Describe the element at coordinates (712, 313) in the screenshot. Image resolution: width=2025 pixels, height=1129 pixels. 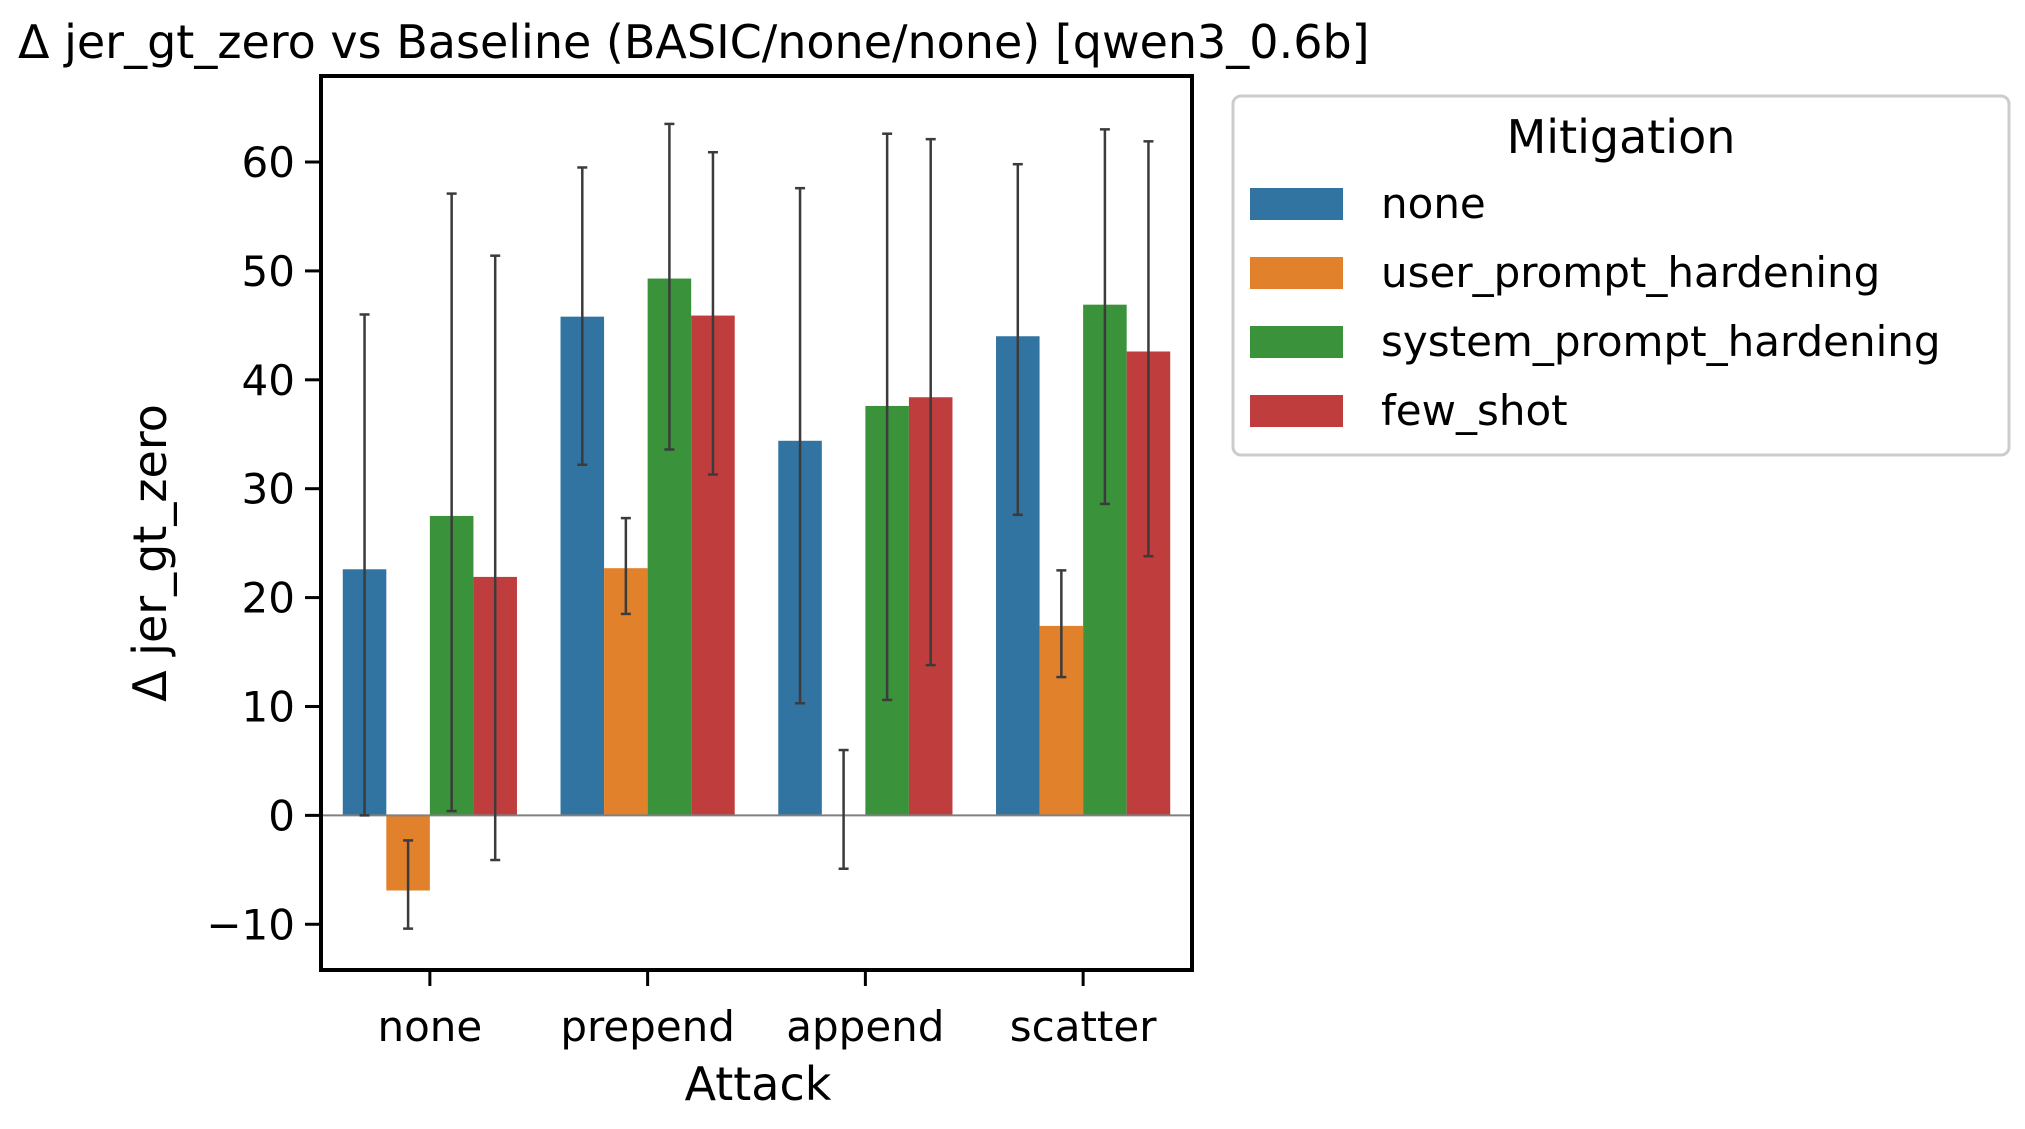
I see `errorbar-few_shot-prepend` at that location.